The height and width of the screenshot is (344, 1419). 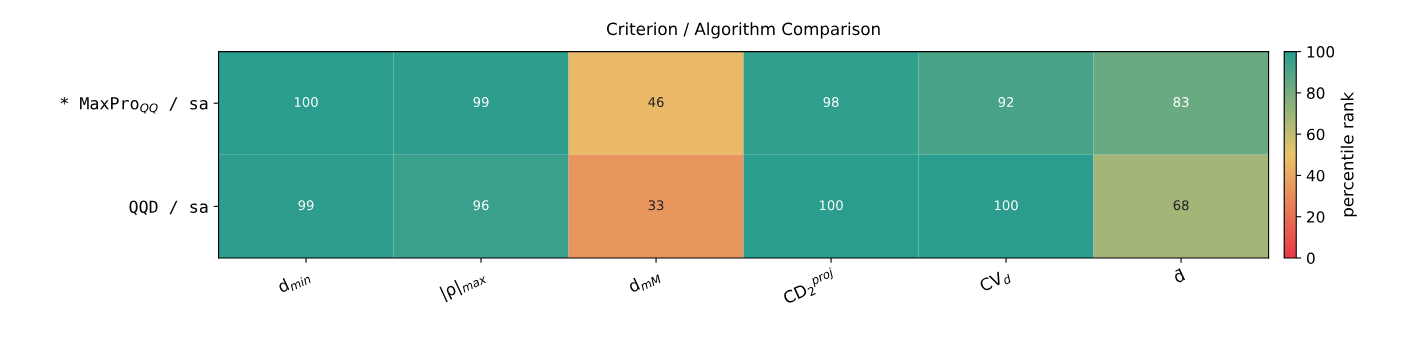 What do you see at coordinates (294, 282) in the screenshot?
I see `x-tick-label: d$_{min}$` at bounding box center [294, 282].